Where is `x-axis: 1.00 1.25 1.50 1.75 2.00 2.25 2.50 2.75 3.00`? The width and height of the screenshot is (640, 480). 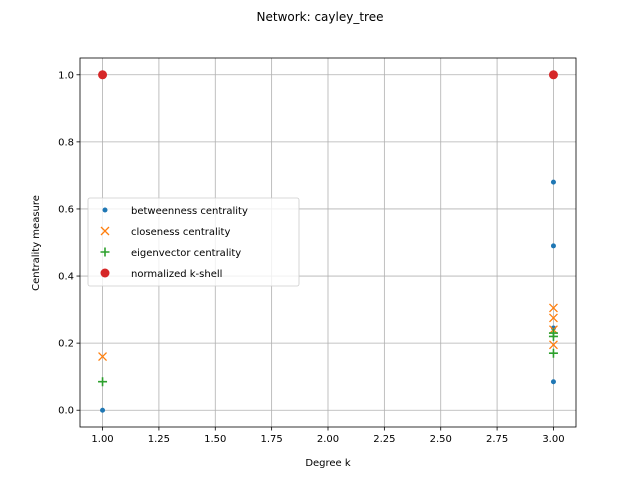
x-axis: 1.00 1.25 1.50 1.75 2.00 2.25 2.50 2.75 3.00 is located at coordinates (328, 436).